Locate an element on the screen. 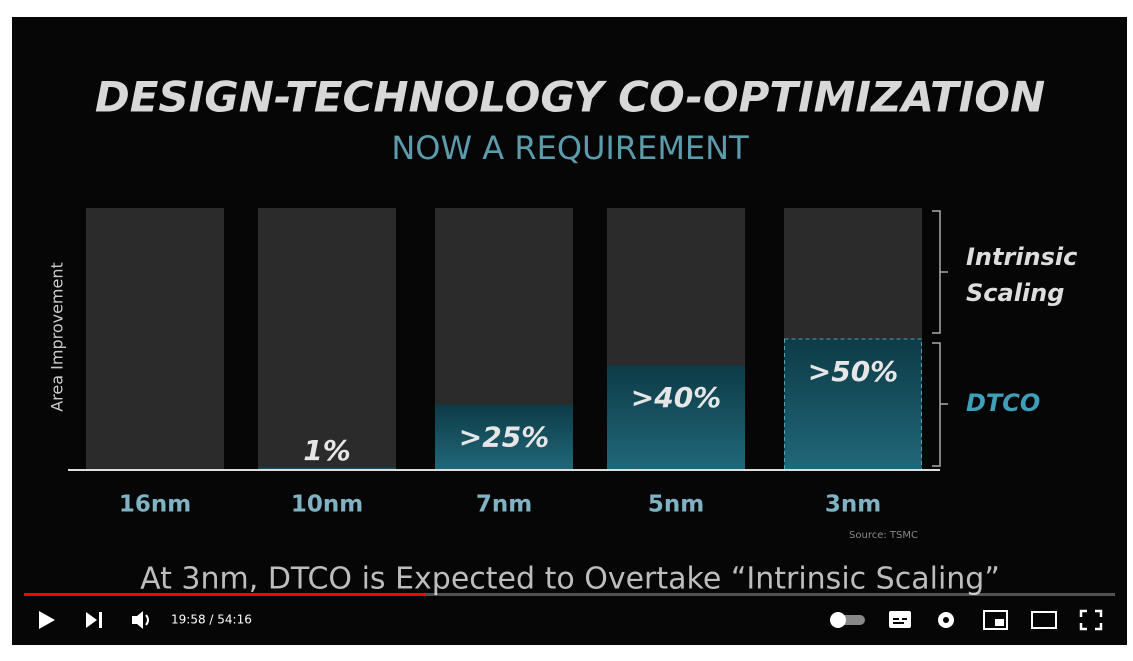  subtitles-glyph is located at coordinates (900, 621).